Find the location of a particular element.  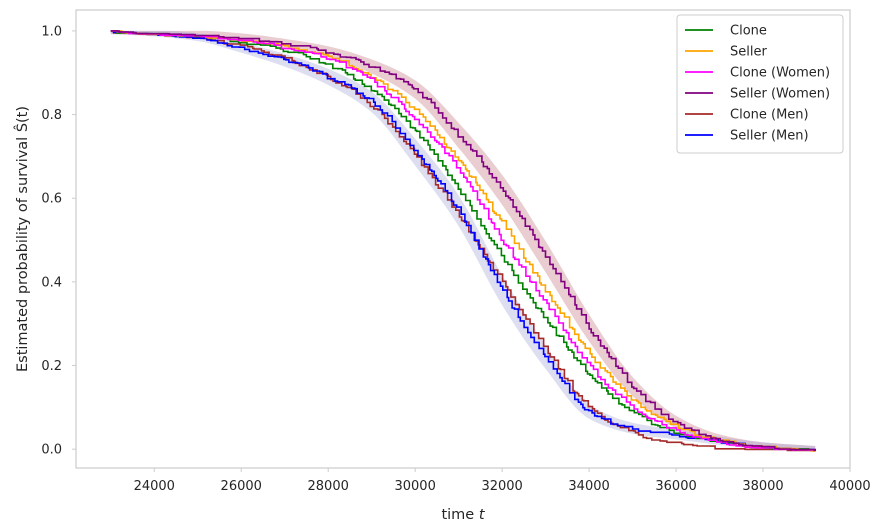

x-tick-label: 30000 is located at coordinates (414, 486).